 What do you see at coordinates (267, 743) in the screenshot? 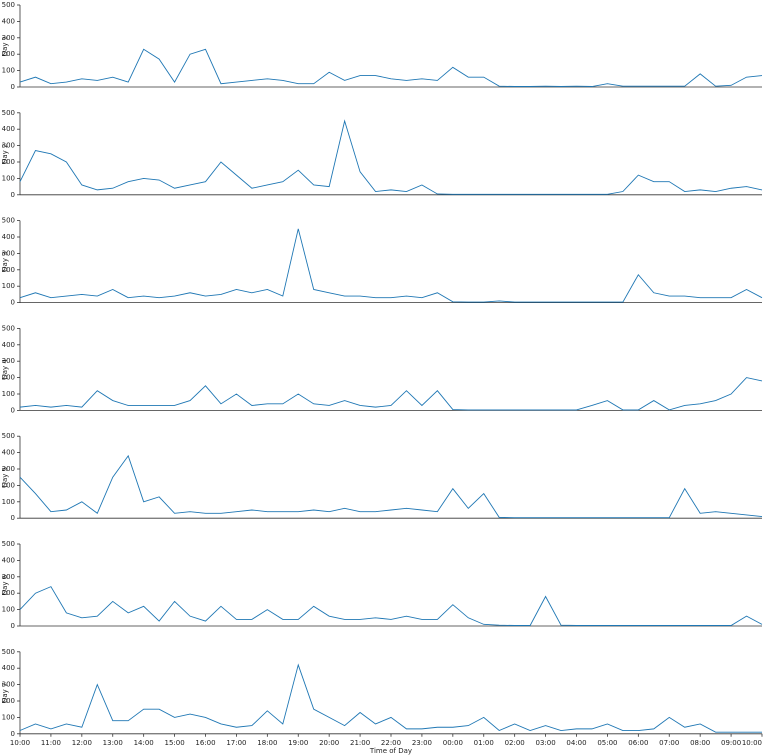
I see `x-tick-label: 18:00` at bounding box center [267, 743].